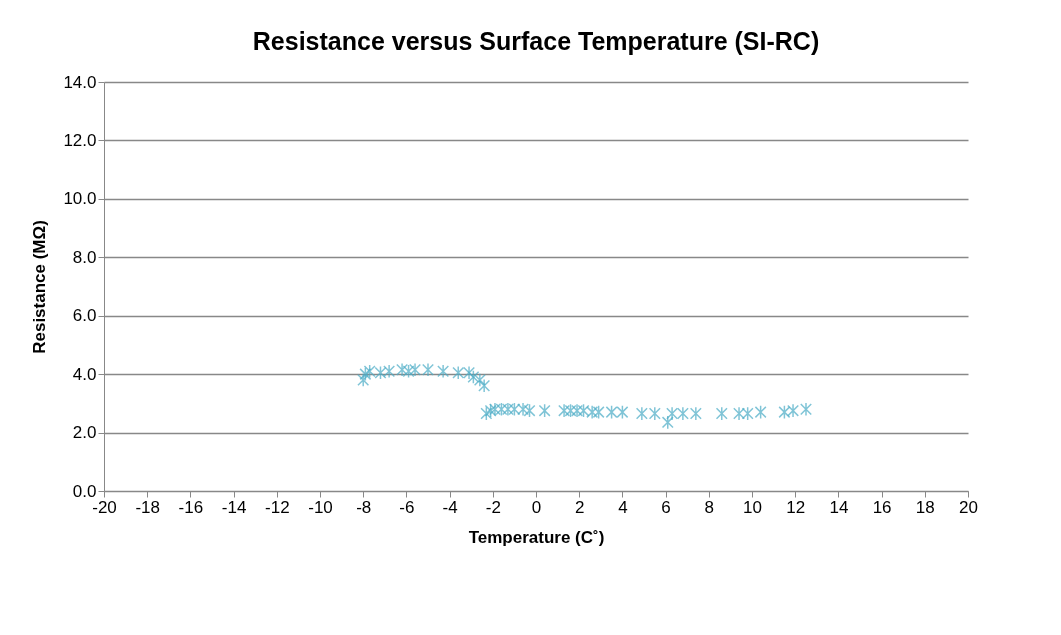 This screenshot has height=635, width=1061. What do you see at coordinates (407, 507) in the screenshot?
I see `x-tick-label: -6` at bounding box center [407, 507].